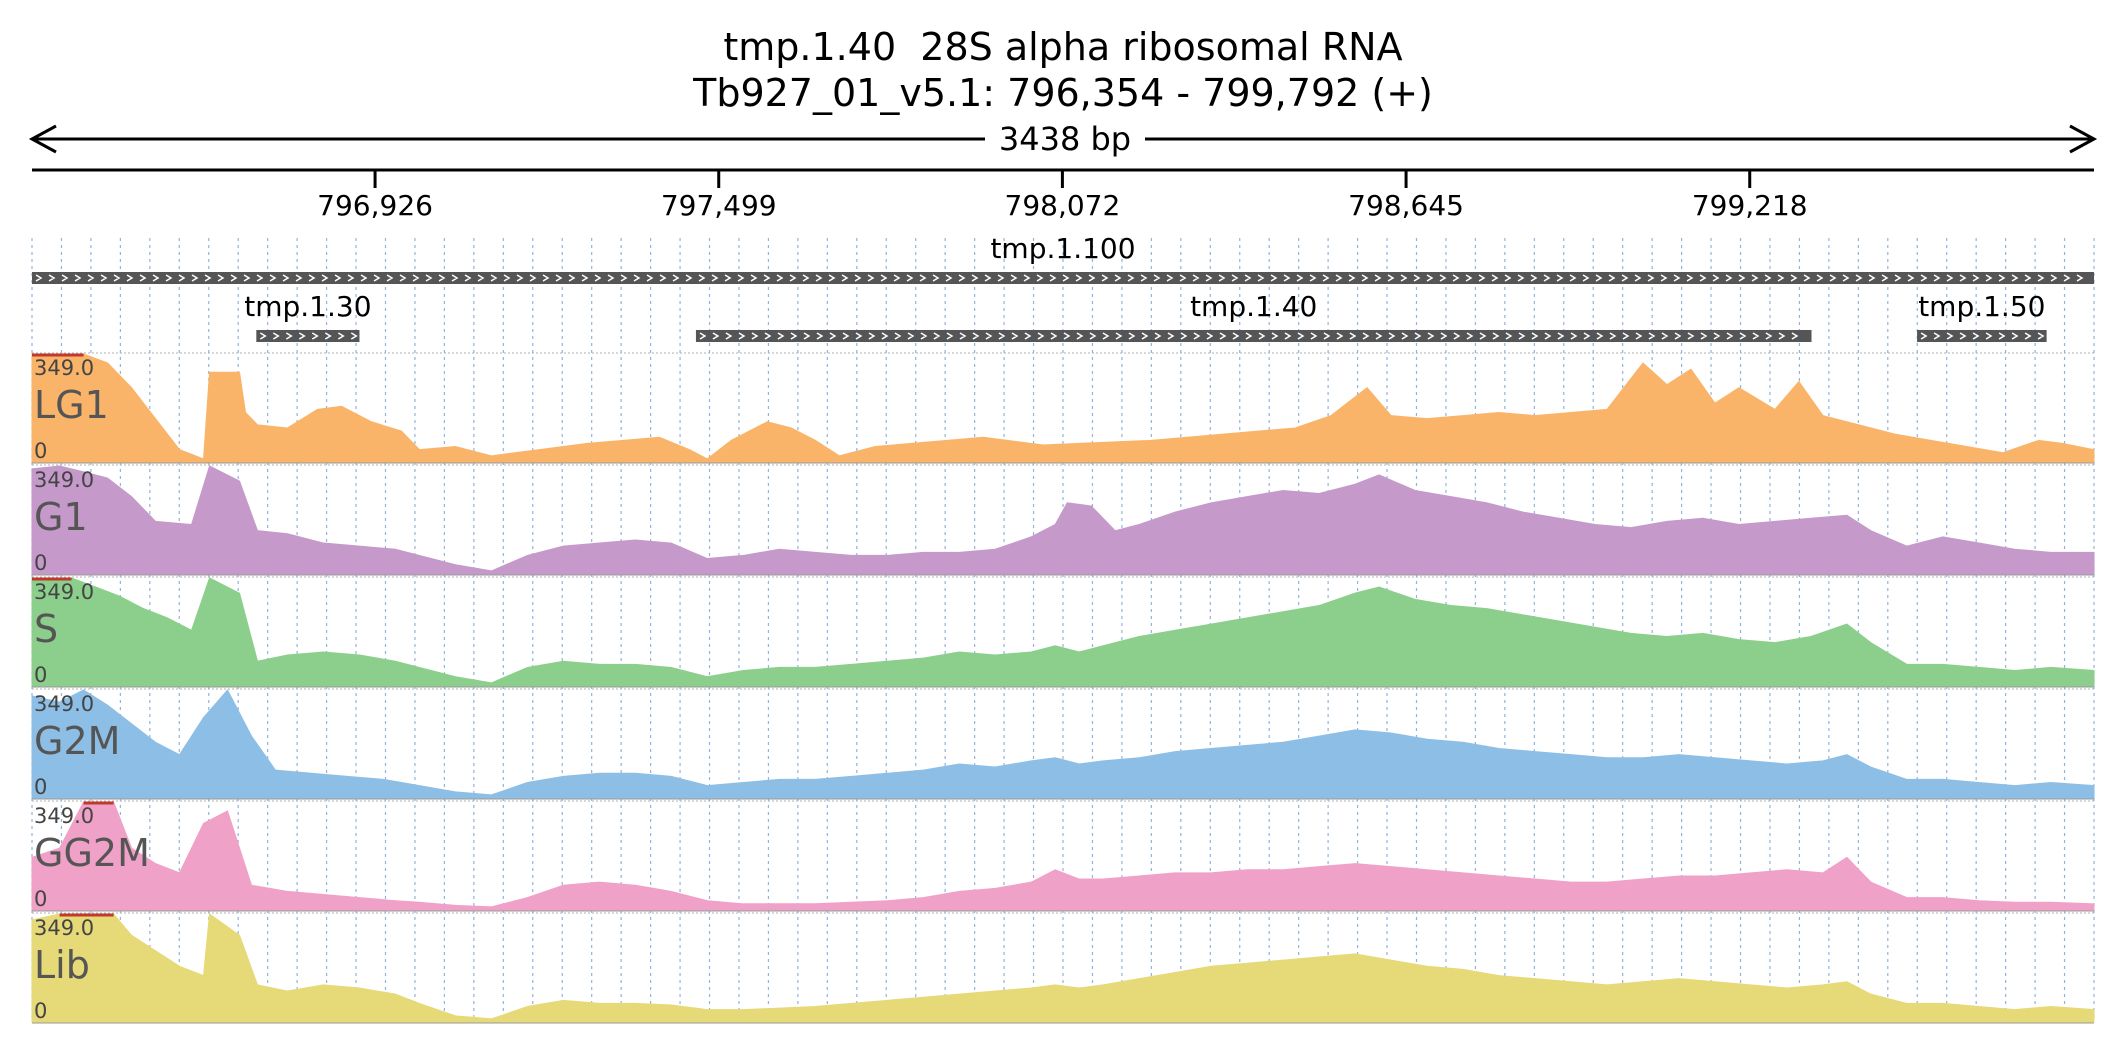 The image size is (2126, 1058). I want to click on span-arrow-right-head, so click(2083, 139).